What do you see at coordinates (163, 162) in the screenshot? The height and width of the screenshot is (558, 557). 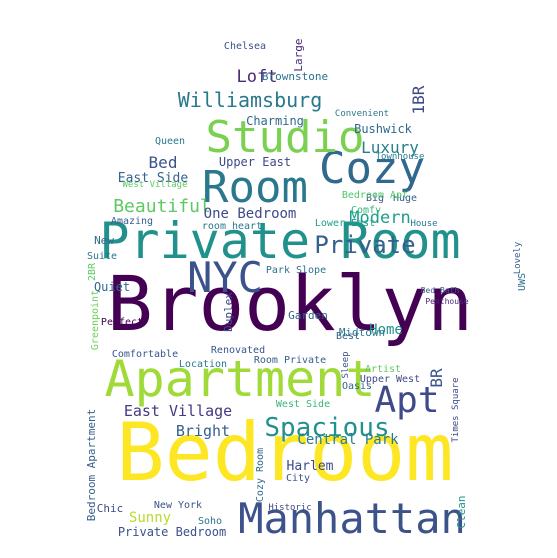 I see `word: Bed` at bounding box center [163, 162].